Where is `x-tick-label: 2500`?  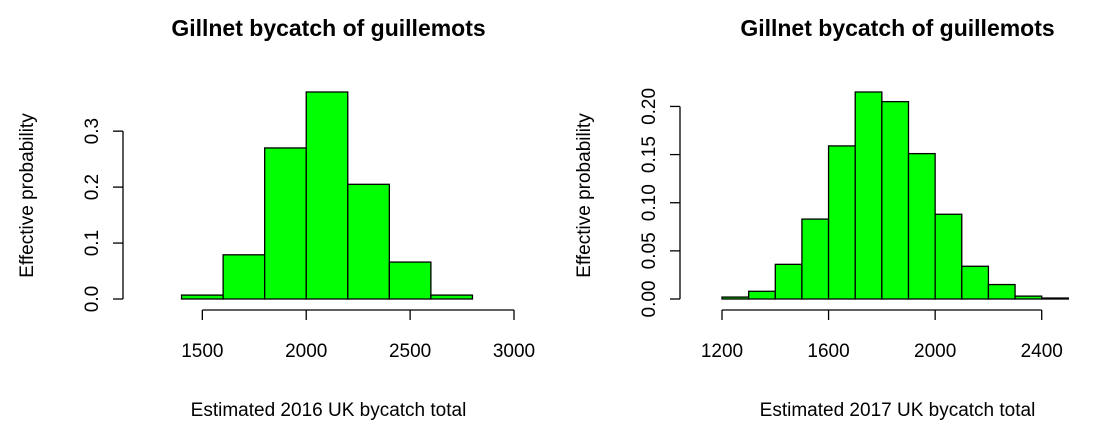 x-tick-label: 2500 is located at coordinates (410, 351).